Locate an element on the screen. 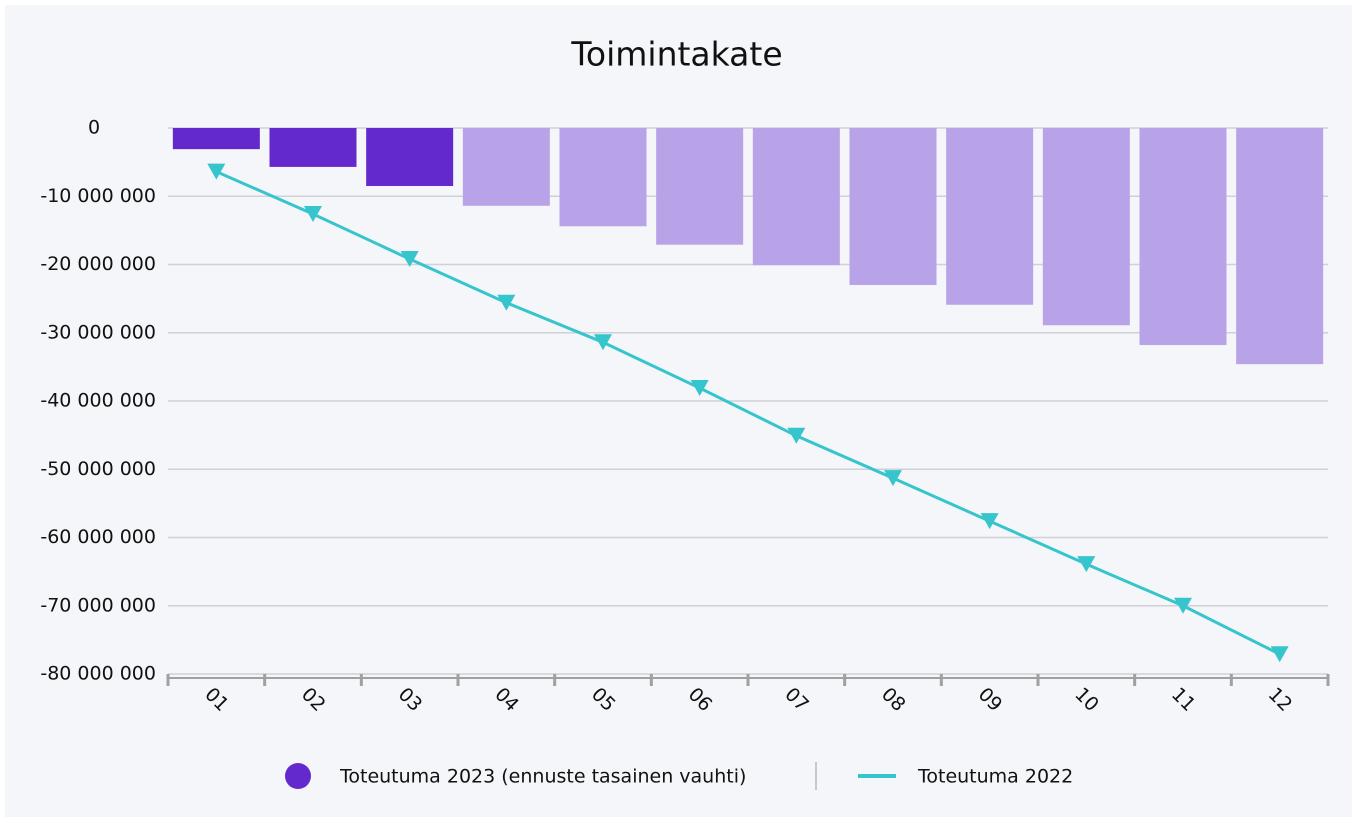 This screenshot has width=1357, height=824. y-tick-label: -10 000 000 is located at coordinates (98, 196).